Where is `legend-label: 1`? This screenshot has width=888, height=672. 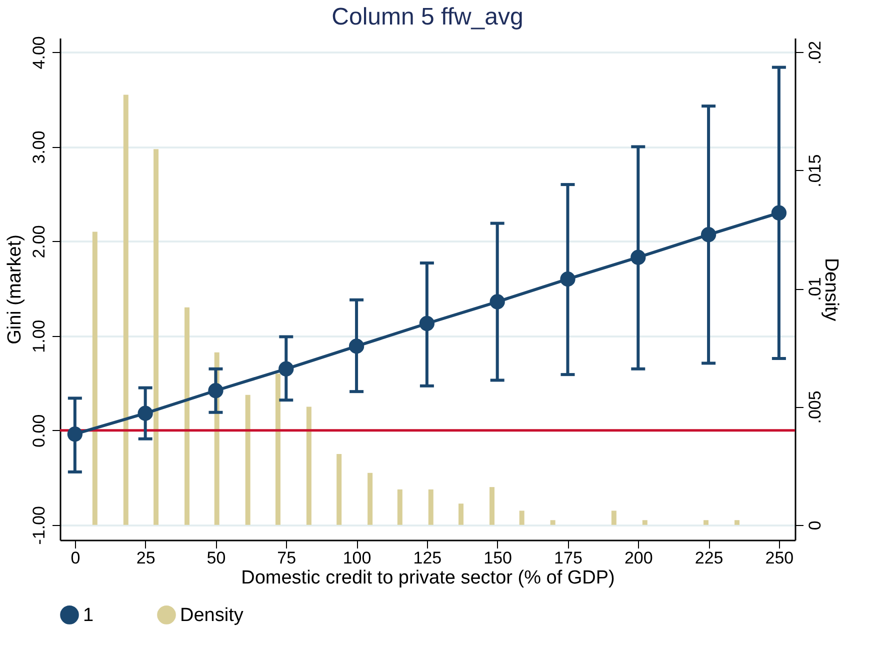 legend-label: 1 is located at coordinates (88, 615).